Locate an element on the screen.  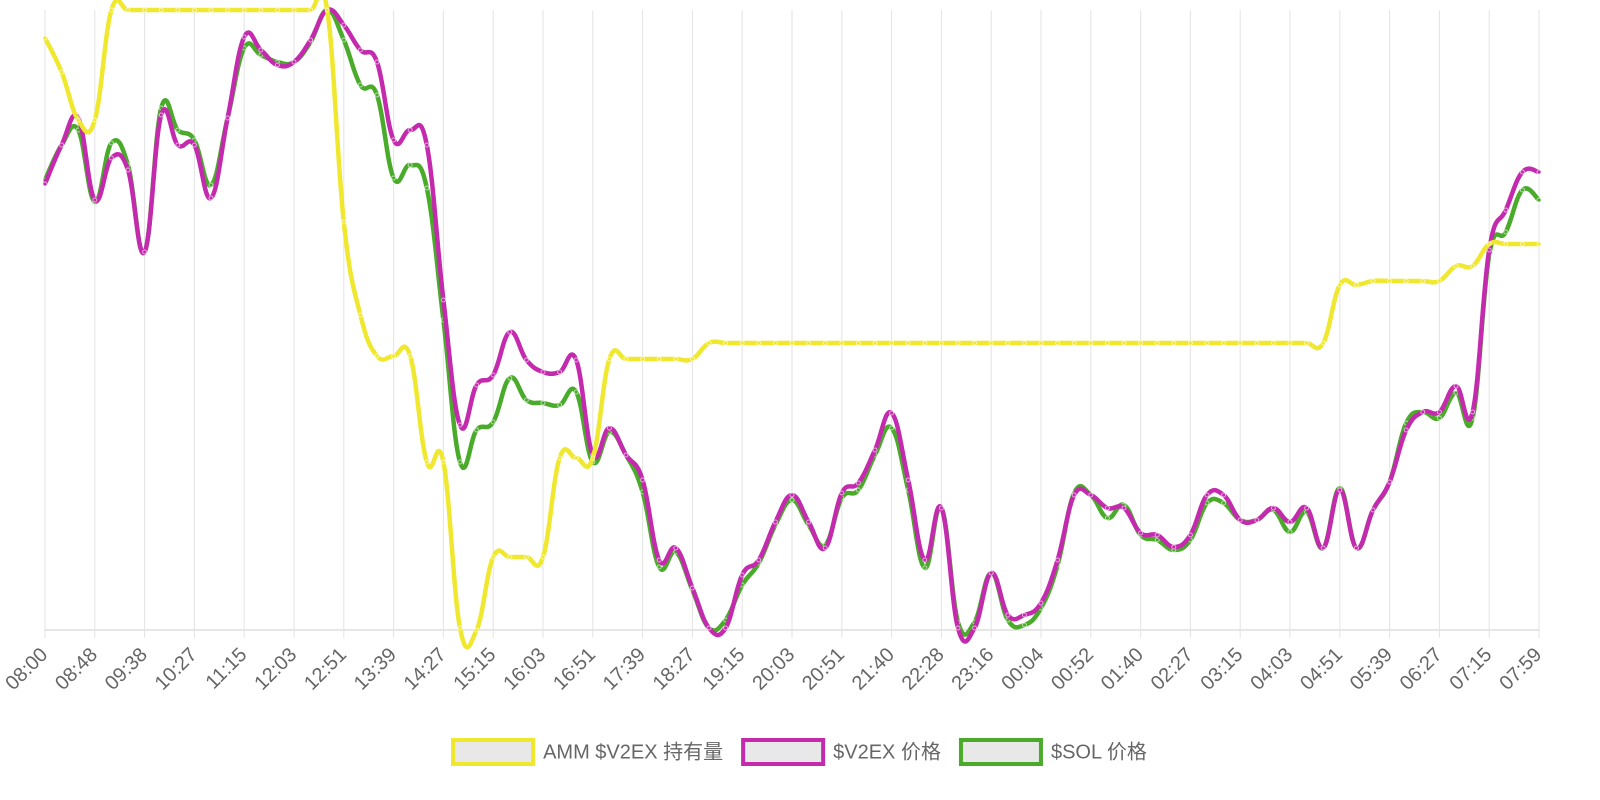
x-tick-label: 17:39 is located at coordinates (624, 669).